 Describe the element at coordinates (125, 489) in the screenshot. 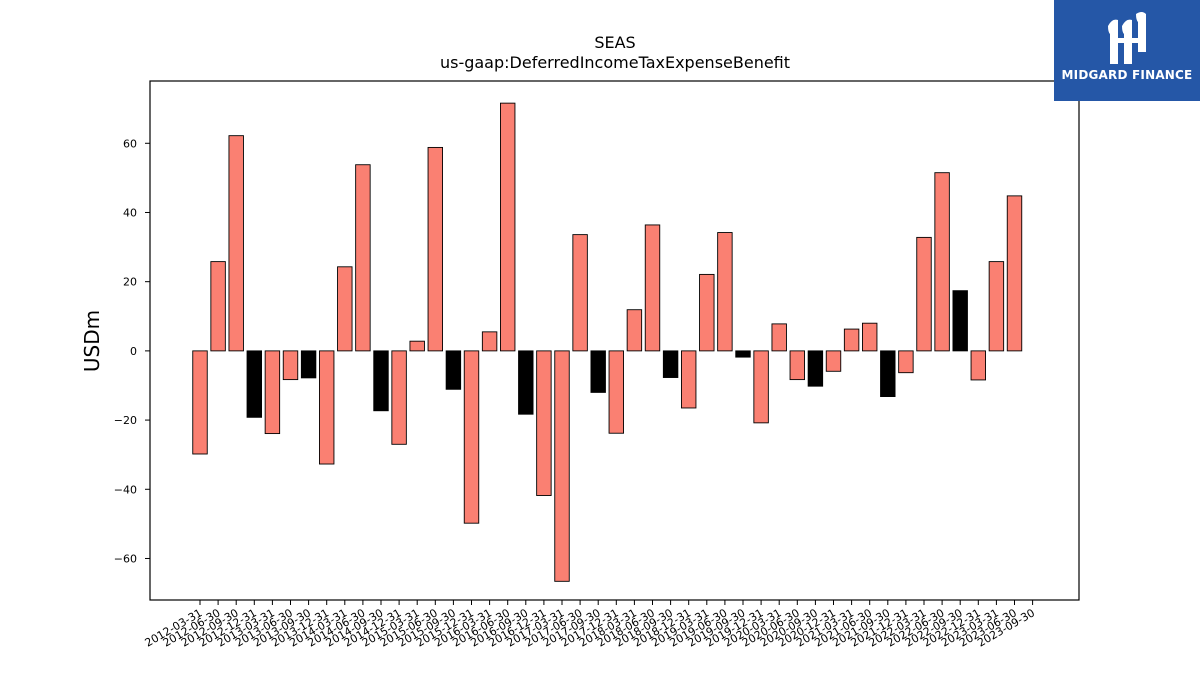

I see `y-tick-label: −40` at that location.